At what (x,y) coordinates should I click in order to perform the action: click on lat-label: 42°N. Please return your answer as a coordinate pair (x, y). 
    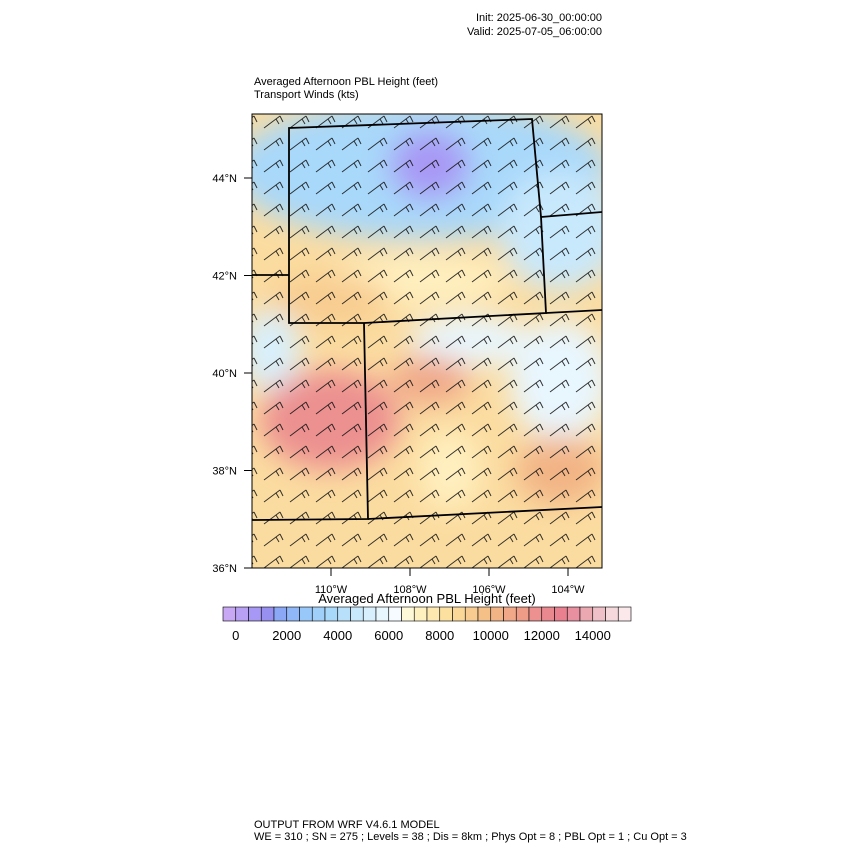
    Looking at the image, I should click on (224, 277).